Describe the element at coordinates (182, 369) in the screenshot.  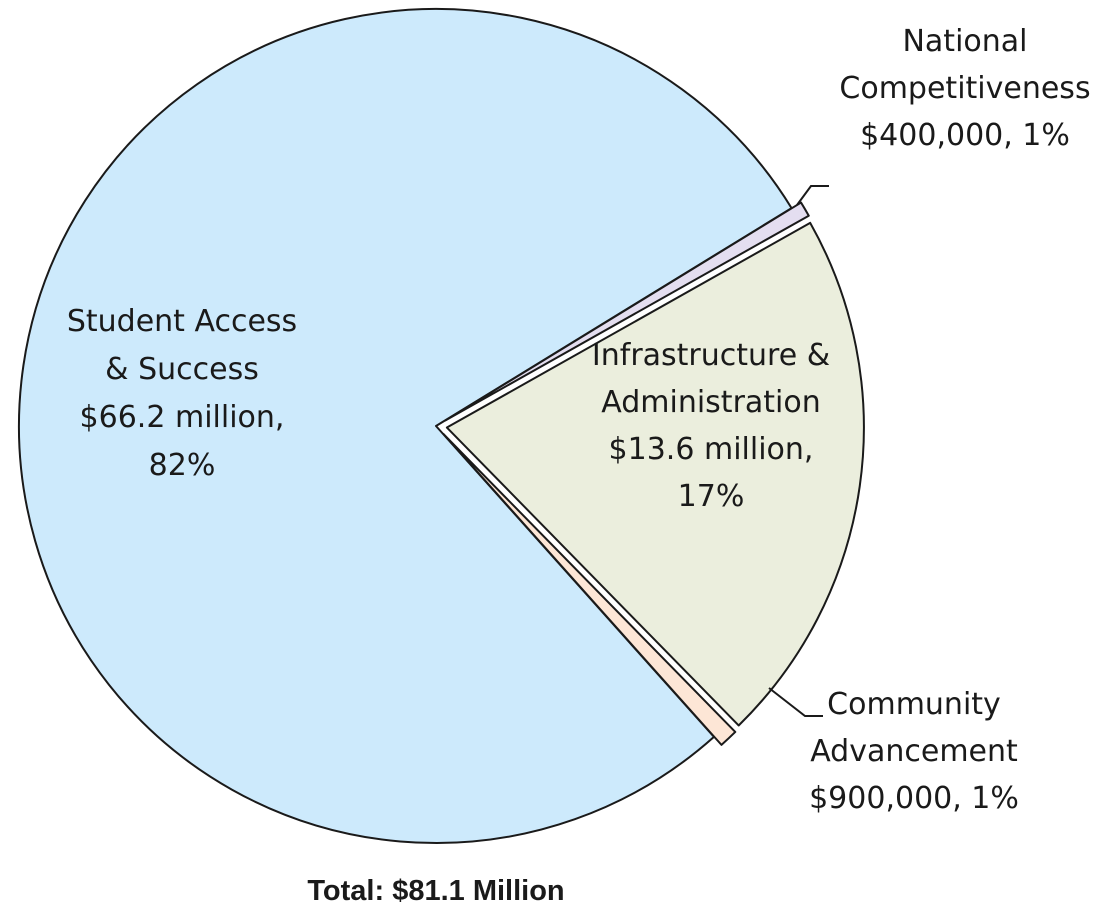
I see `slice-label-line: & Success` at that location.